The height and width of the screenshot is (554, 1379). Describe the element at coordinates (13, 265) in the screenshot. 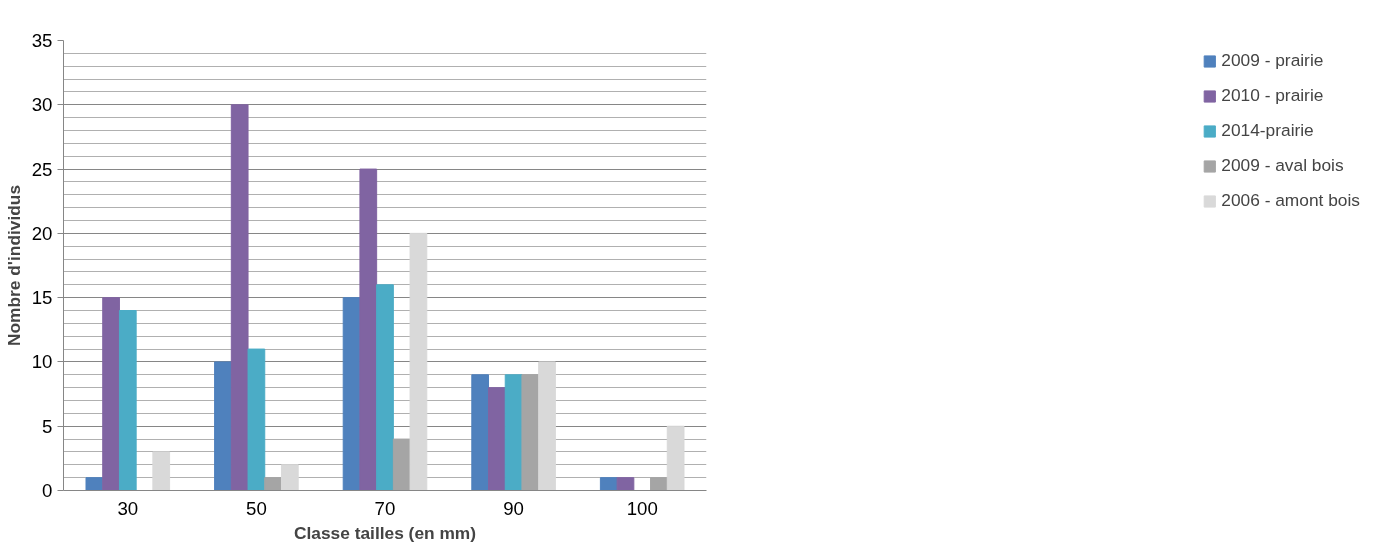

I see `y-axis-title: Nombre d'individus` at that location.